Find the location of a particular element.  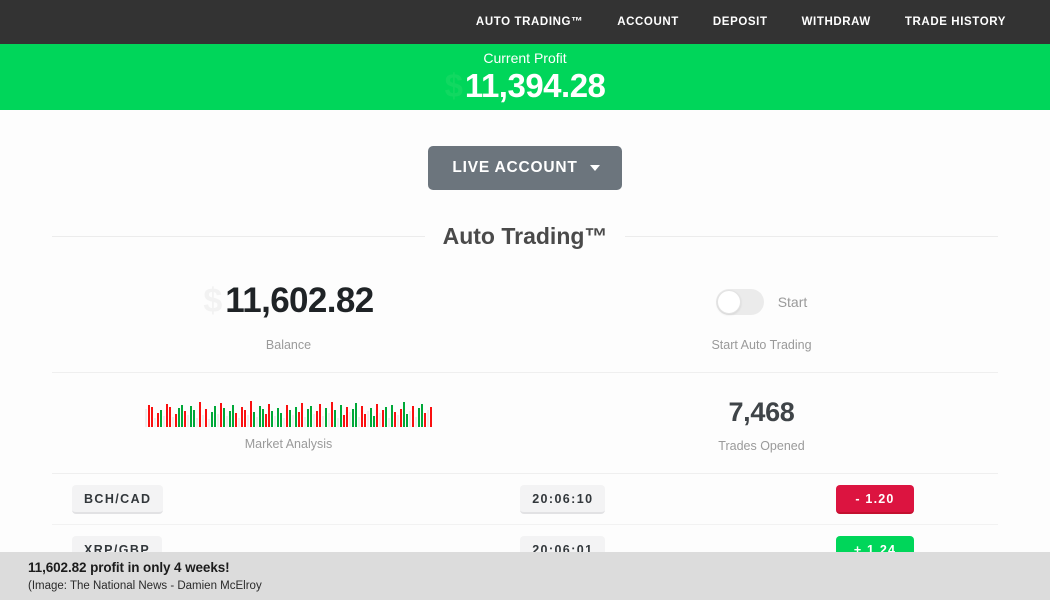

market-analysis-caption: Market Analysis is located at coordinates (288, 444).